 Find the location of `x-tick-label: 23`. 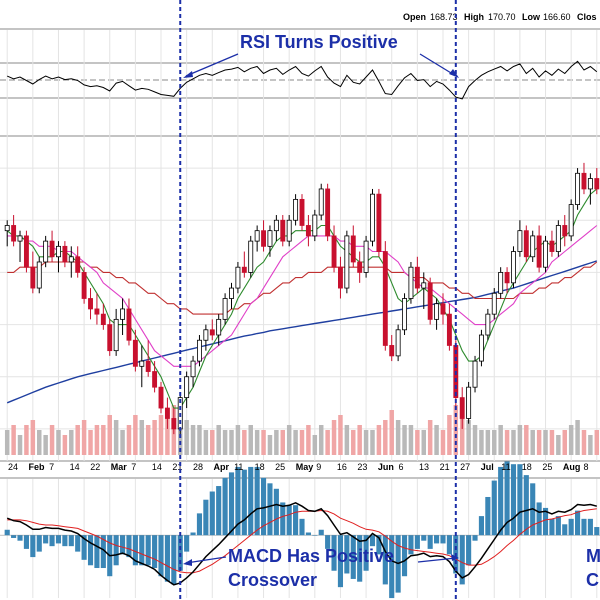

x-tick-label: 23 is located at coordinates (362, 467).